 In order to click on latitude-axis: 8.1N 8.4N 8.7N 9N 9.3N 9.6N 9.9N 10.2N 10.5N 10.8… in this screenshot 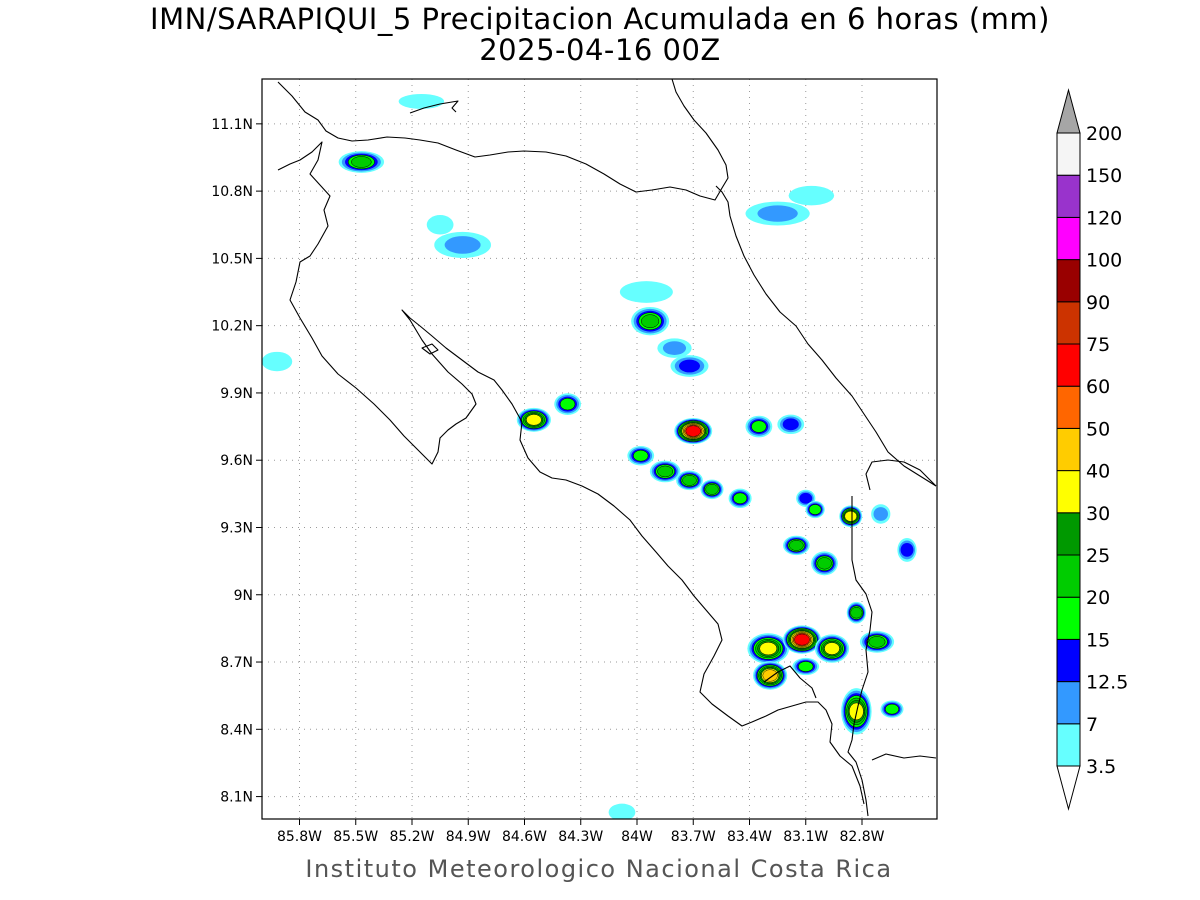, I will do `click(236, 461)`.